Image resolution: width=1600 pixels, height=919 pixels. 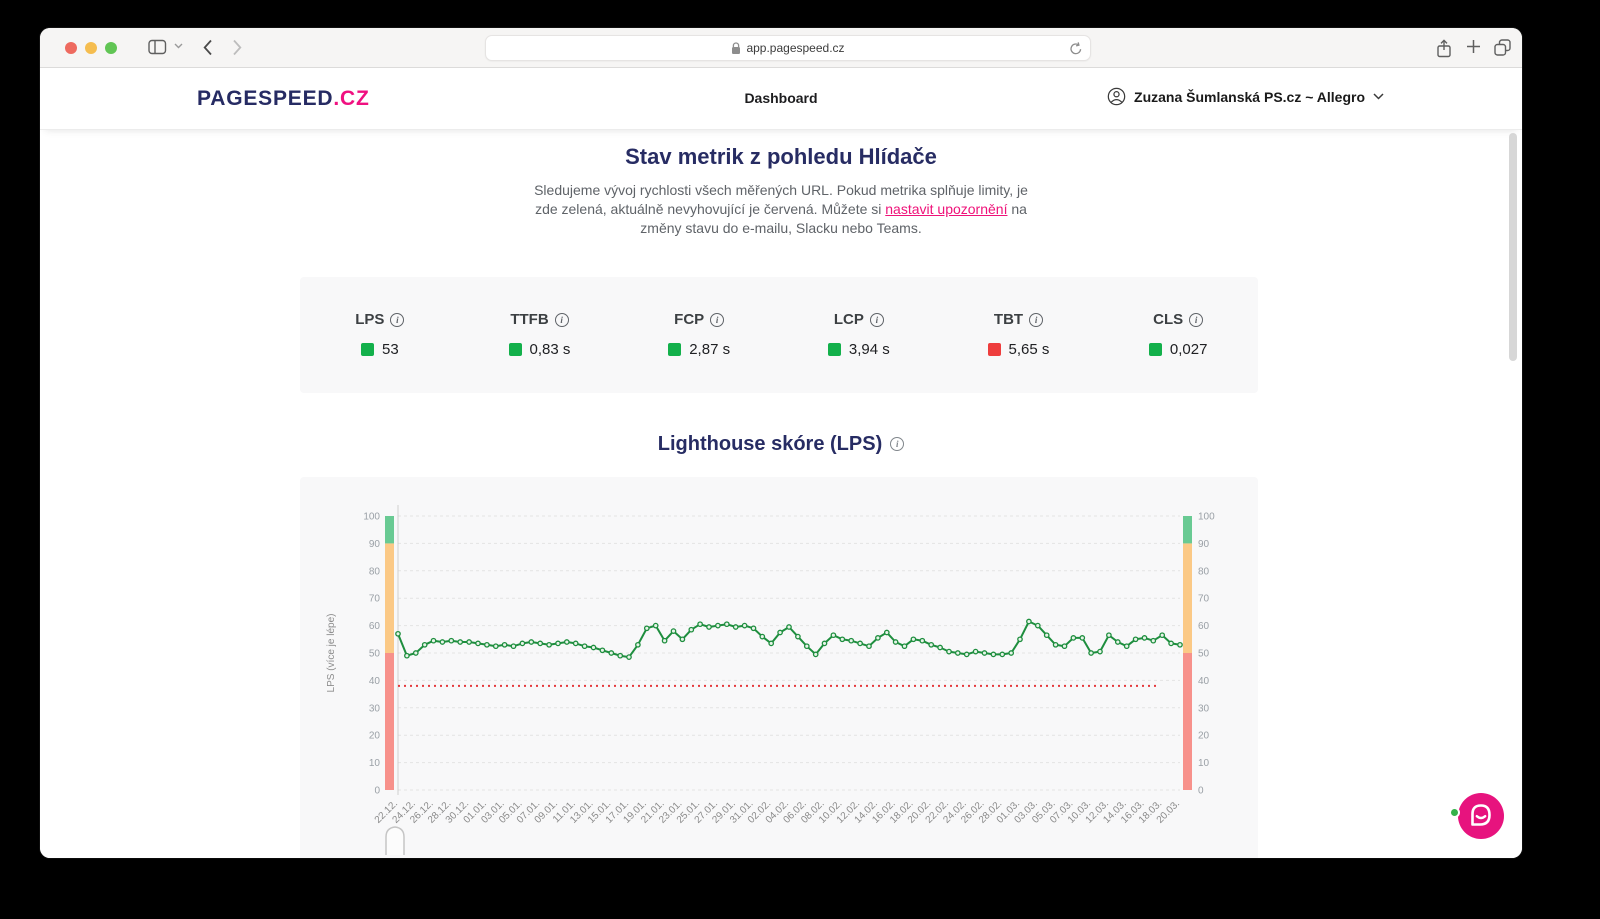 I want to click on share-button, so click(x=1444, y=48).